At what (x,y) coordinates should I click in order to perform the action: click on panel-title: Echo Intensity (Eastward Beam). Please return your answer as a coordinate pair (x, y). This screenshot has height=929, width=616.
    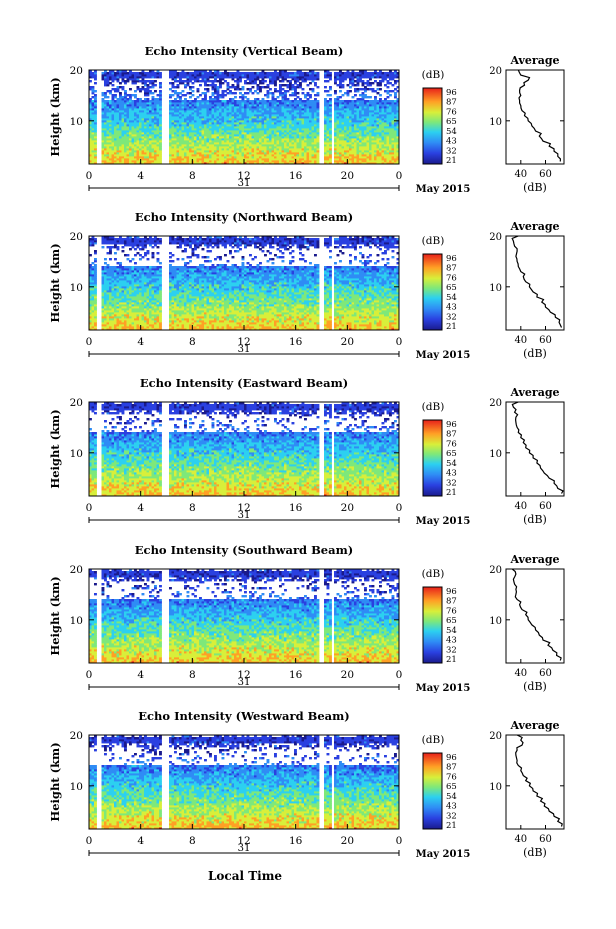
    Looking at the image, I should click on (244, 383).